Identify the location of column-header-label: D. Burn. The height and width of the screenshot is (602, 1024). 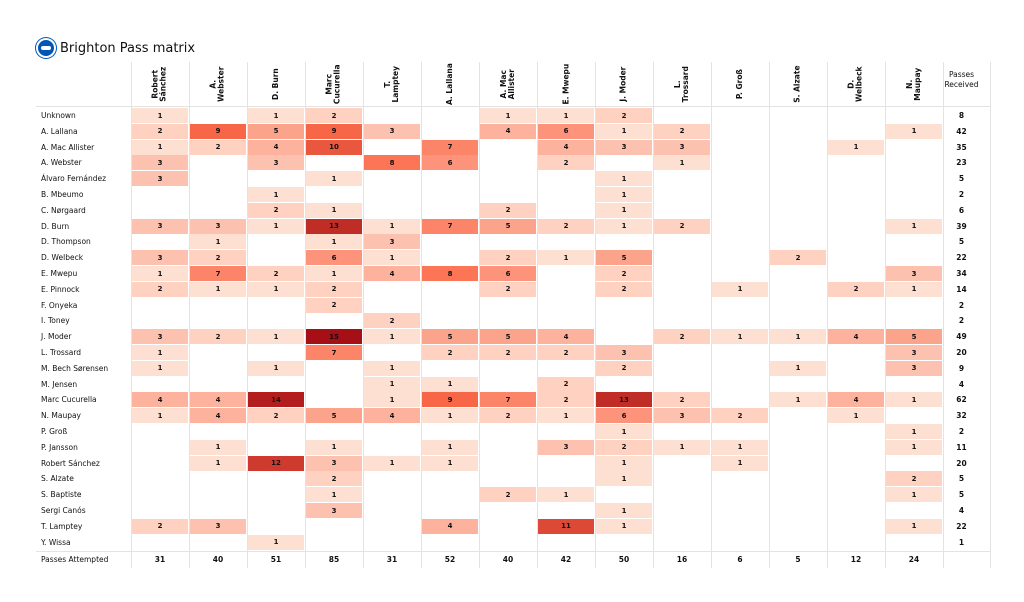
(275, 84).